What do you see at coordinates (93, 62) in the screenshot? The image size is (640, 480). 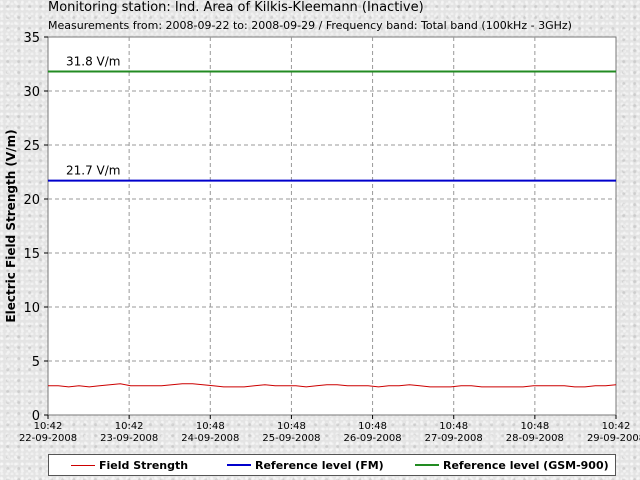 I see `reference-line-label: 31.8 V/m` at bounding box center [93, 62].